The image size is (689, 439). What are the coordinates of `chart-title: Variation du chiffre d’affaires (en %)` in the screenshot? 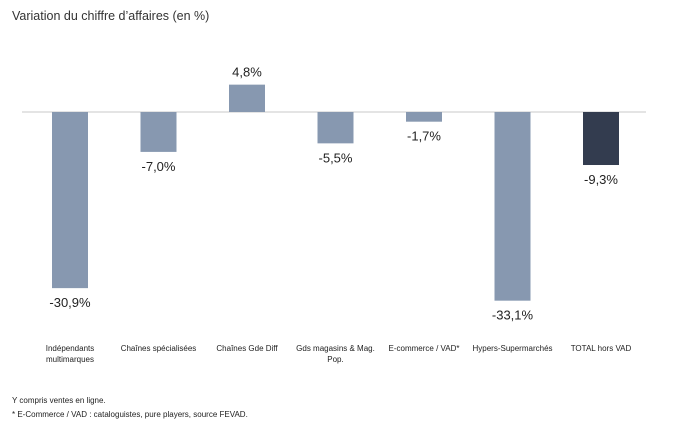 It's located at (111, 16).